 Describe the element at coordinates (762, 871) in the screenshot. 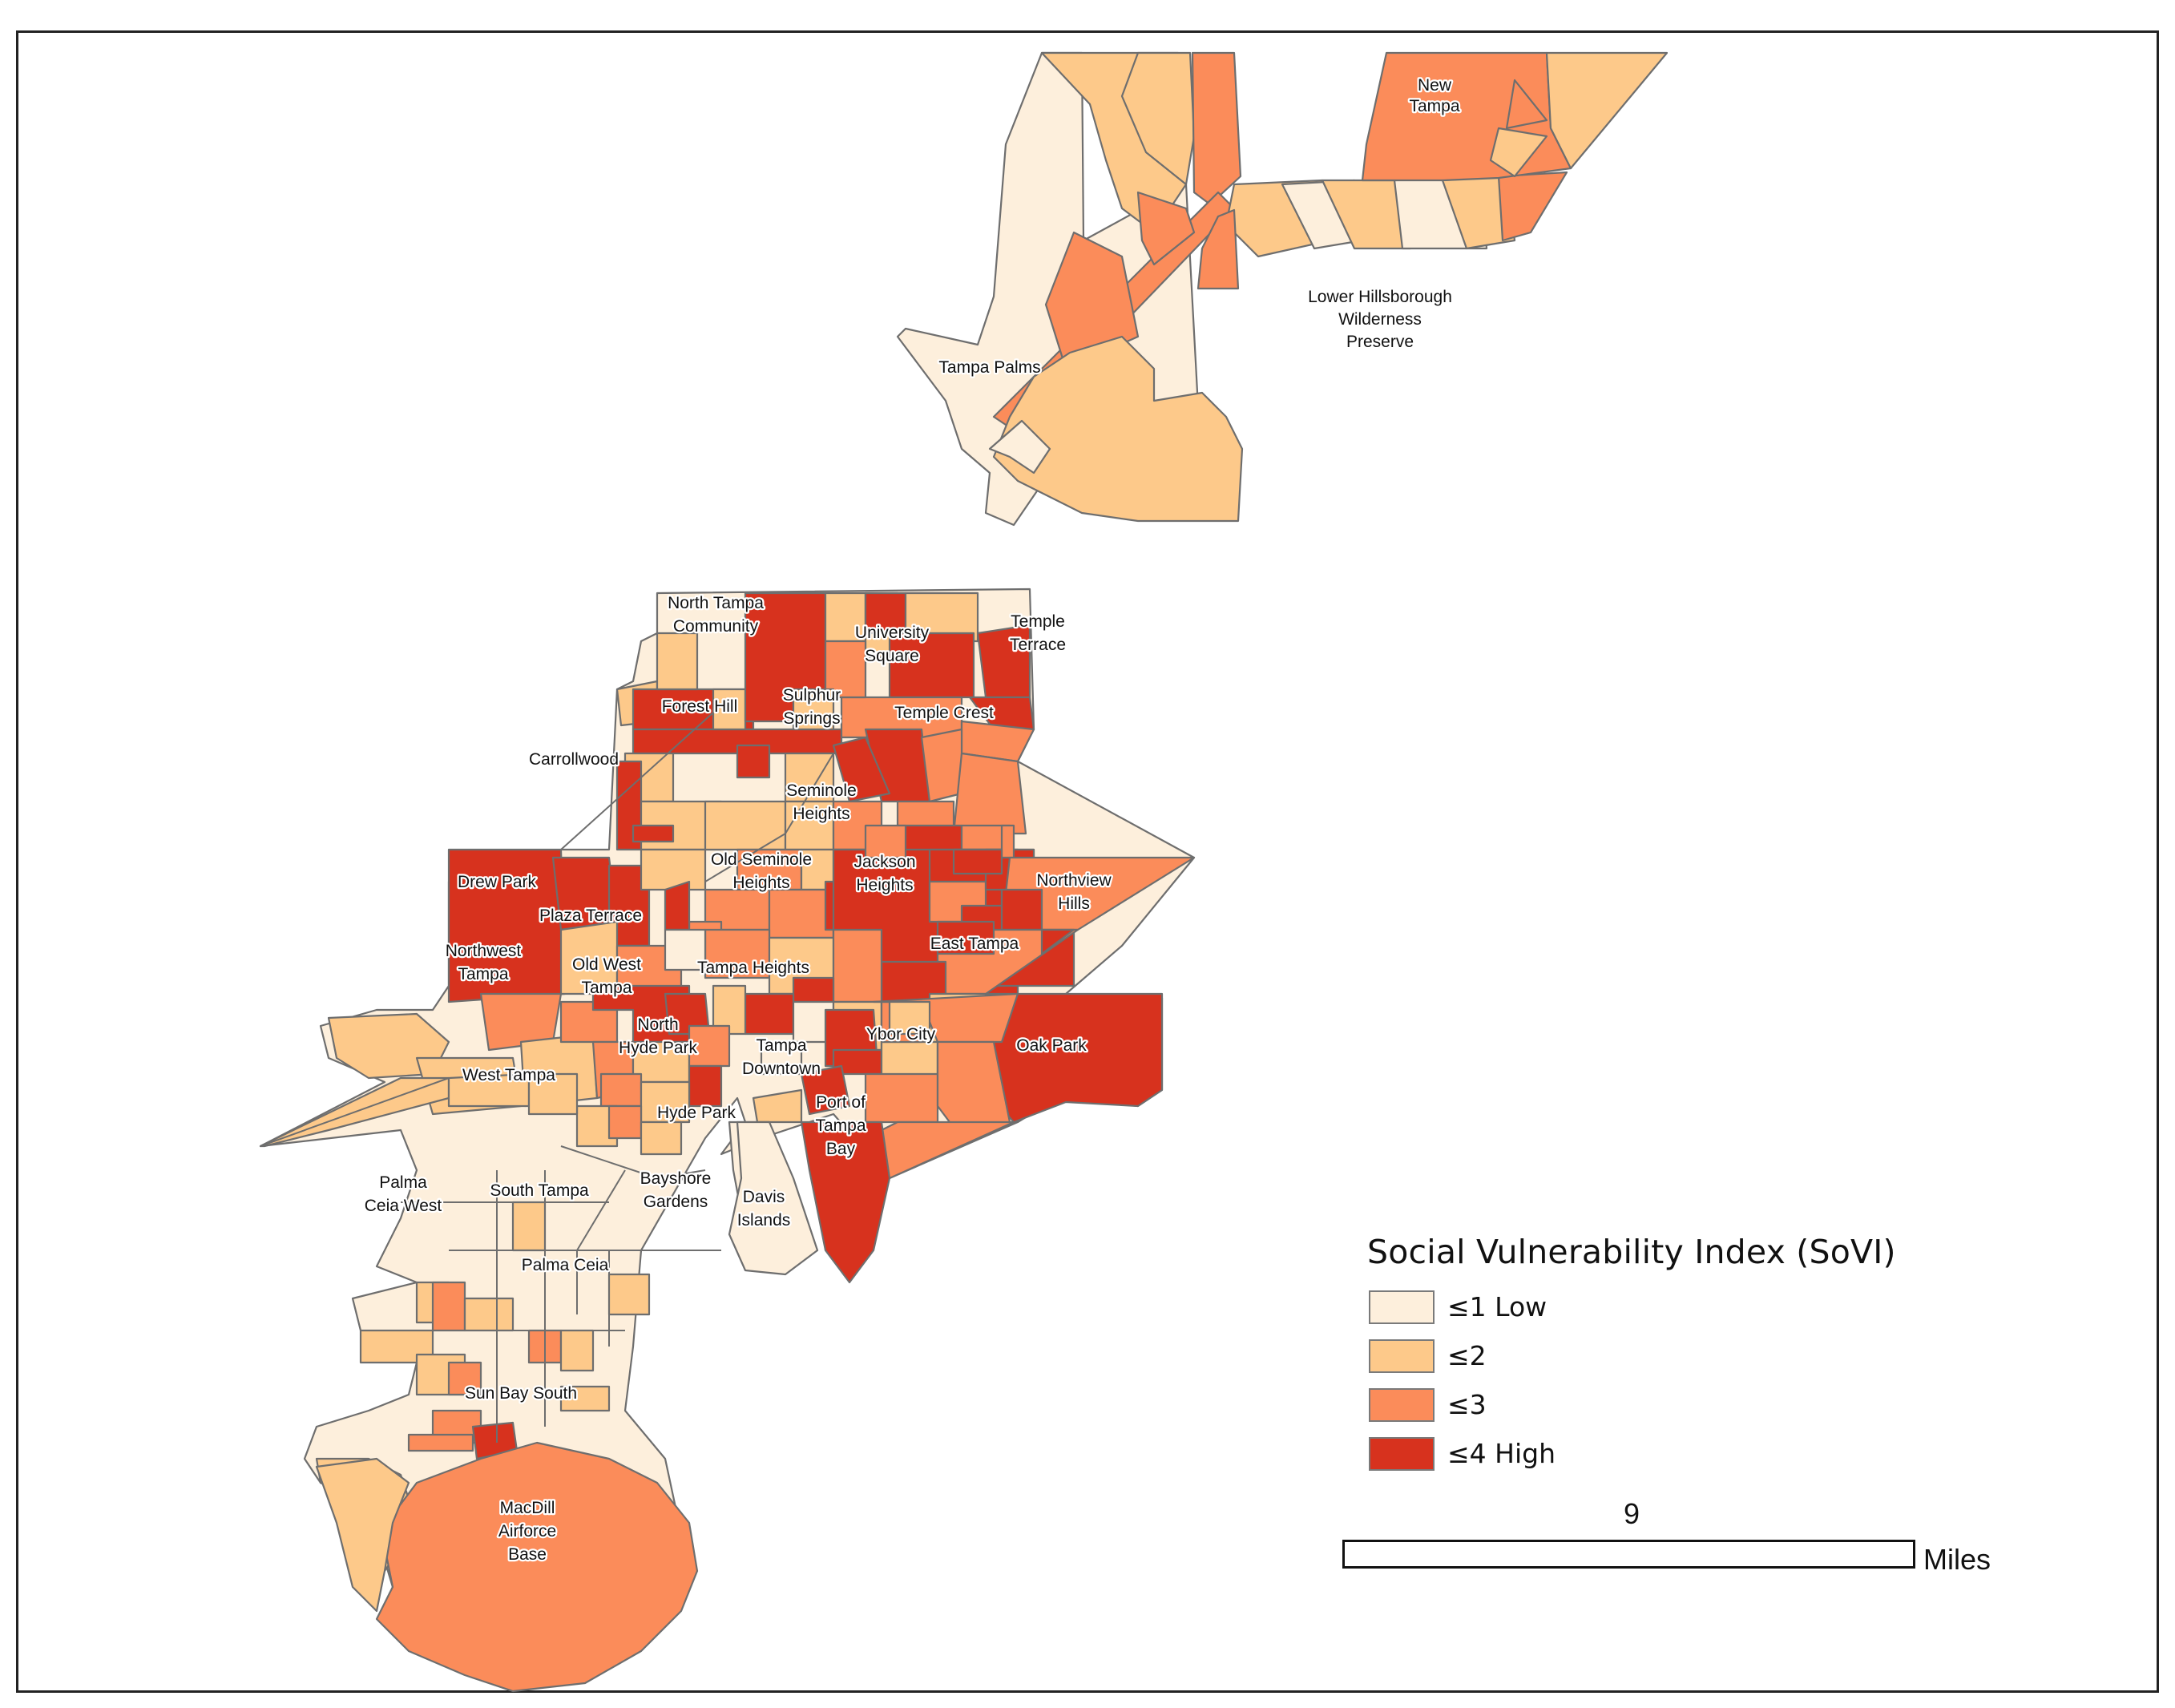

I see `label-old-seminole-heights: Old Seminole Heights` at that location.